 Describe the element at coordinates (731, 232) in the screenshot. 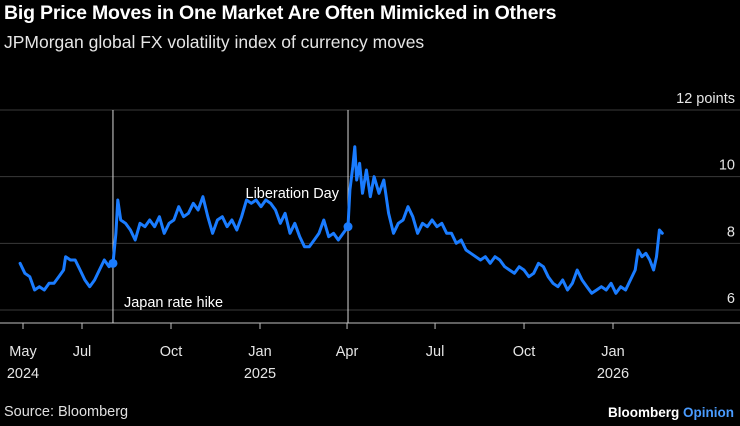

I see `y-tick-label: 8` at that location.